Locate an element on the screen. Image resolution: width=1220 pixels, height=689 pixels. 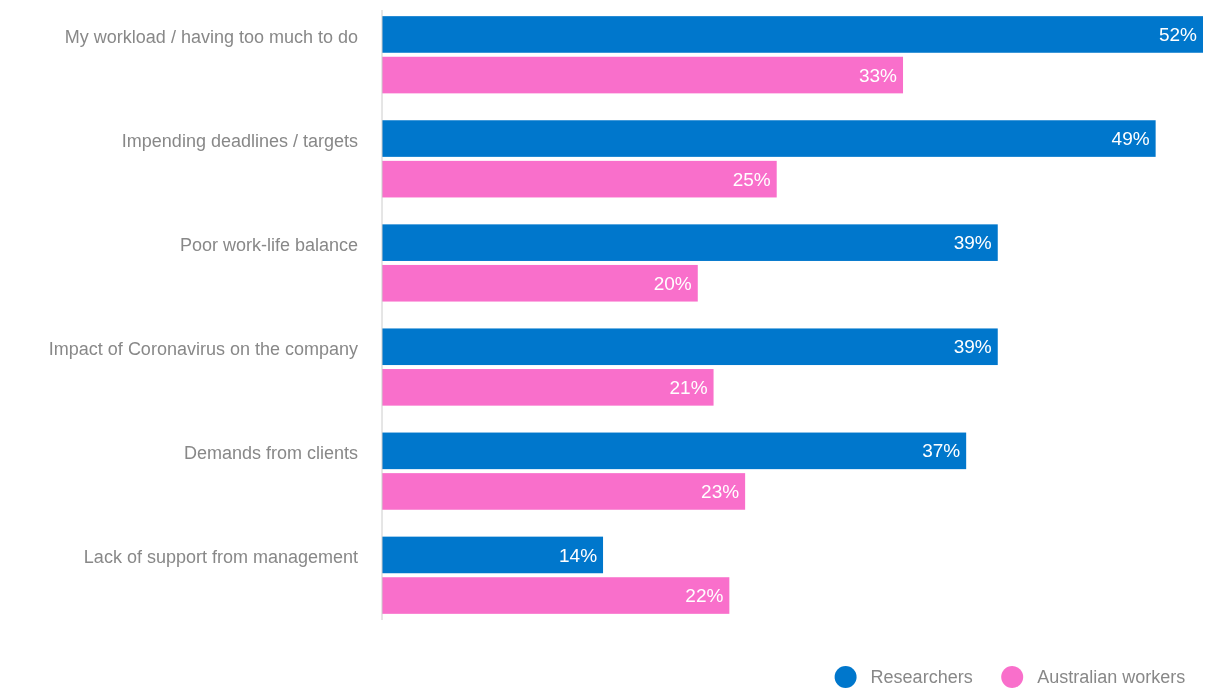
y-tick-label: Poor work-life balance is located at coordinates (268, 244).